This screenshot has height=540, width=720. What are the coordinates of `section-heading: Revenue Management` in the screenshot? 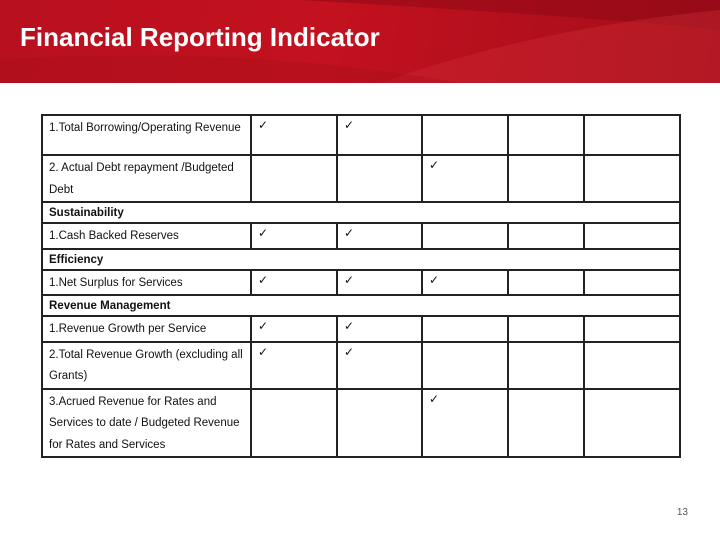 It's located at (361, 305).